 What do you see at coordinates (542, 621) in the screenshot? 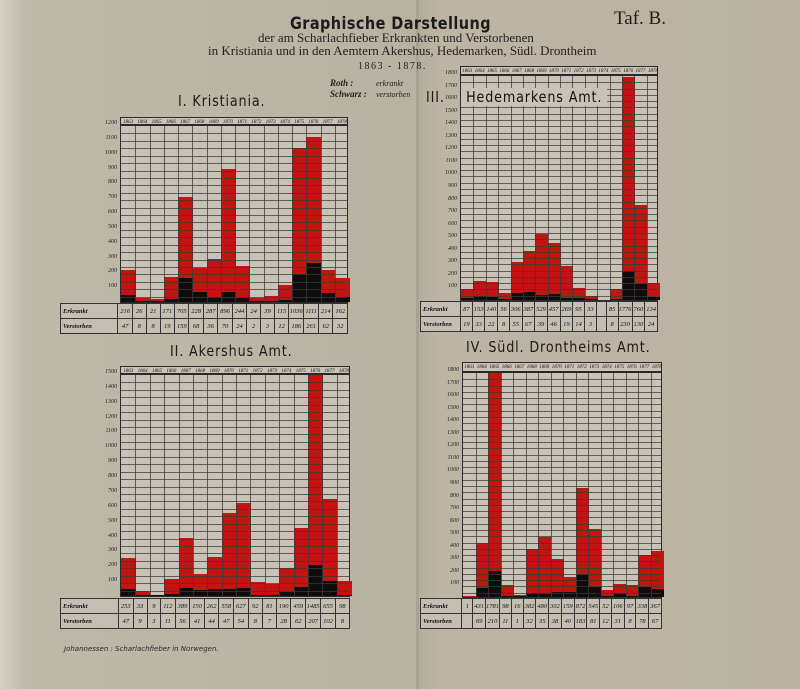
I see `table-cell: 35` at bounding box center [542, 621].